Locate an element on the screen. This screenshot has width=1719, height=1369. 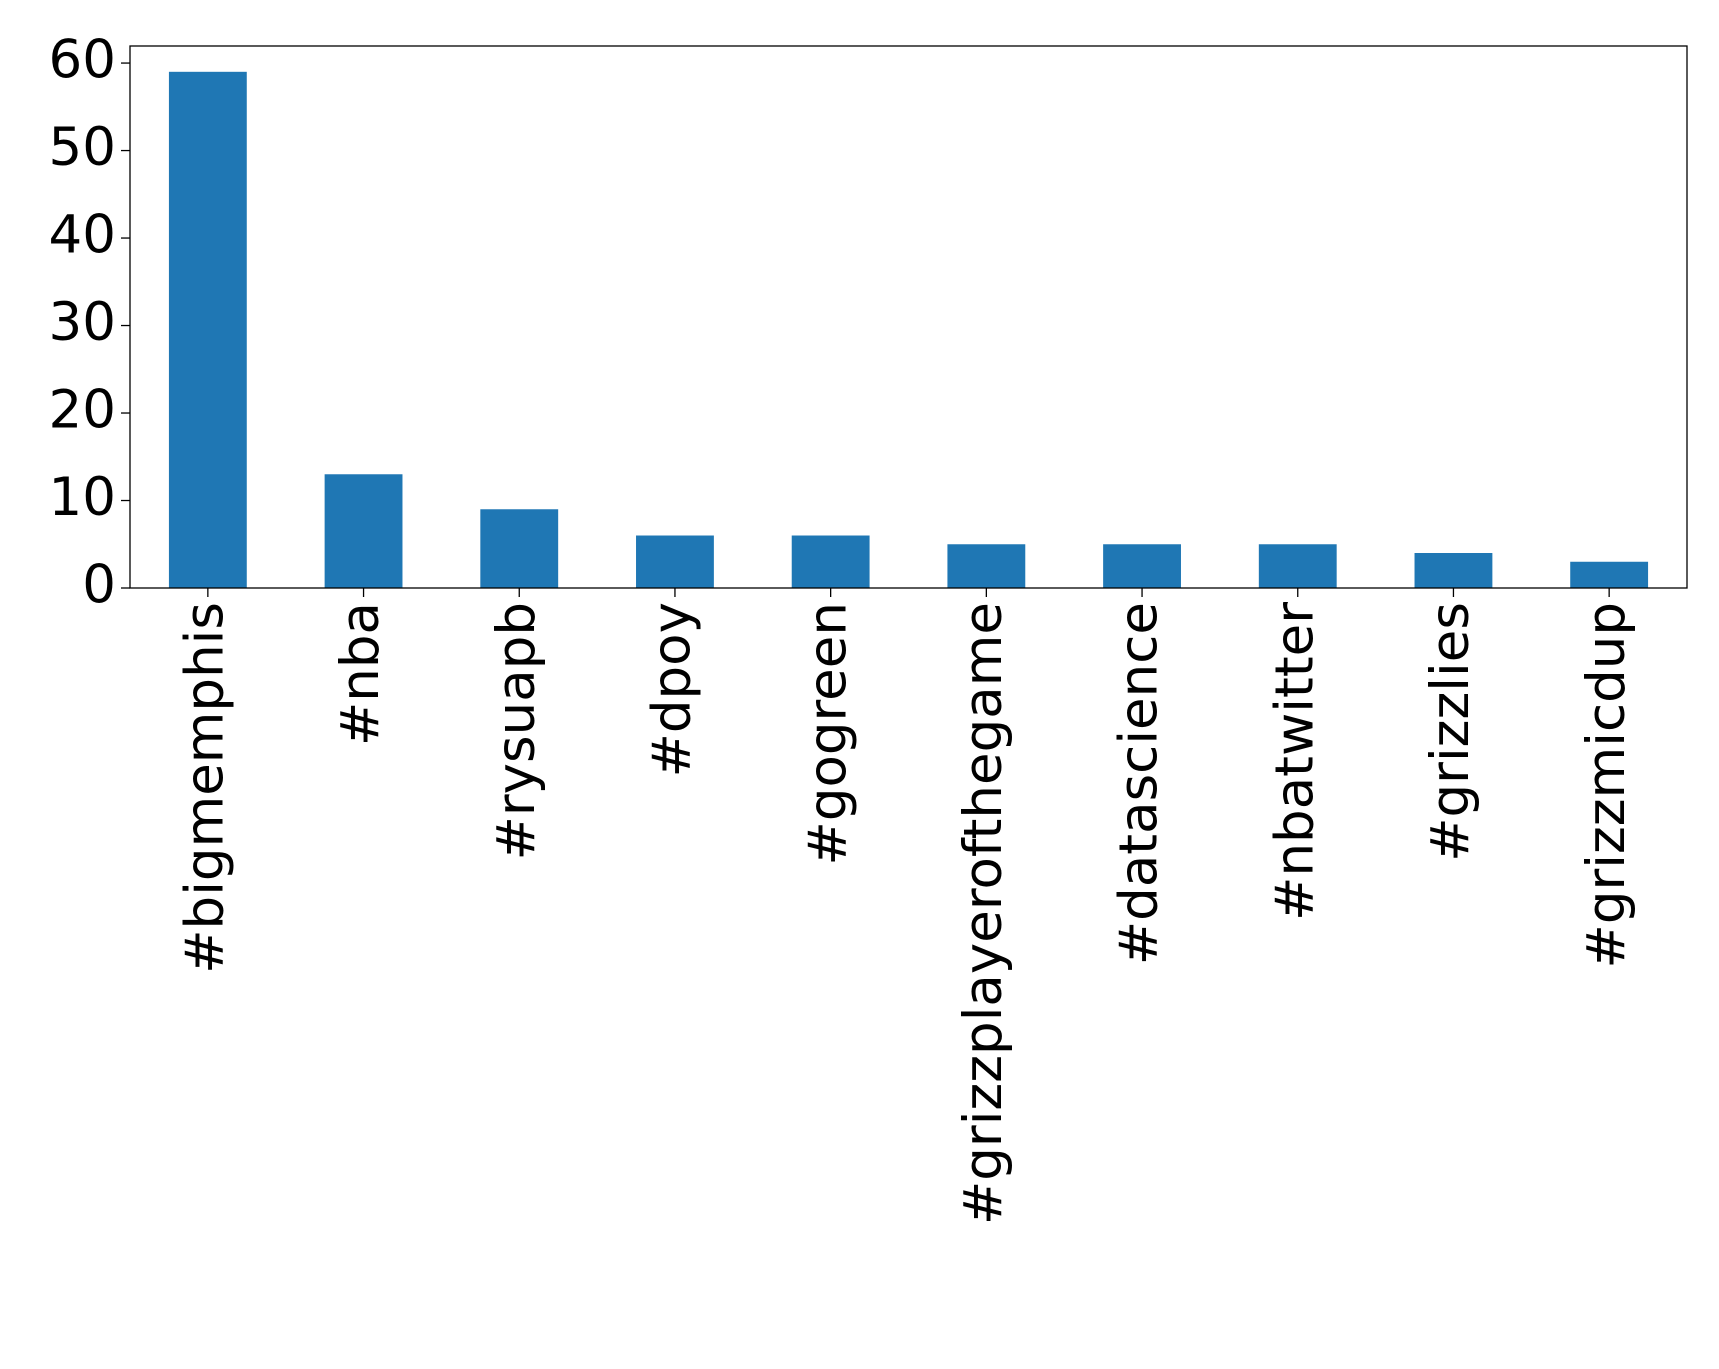
y-tick-label: 40 is located at coordinates (82, 235).